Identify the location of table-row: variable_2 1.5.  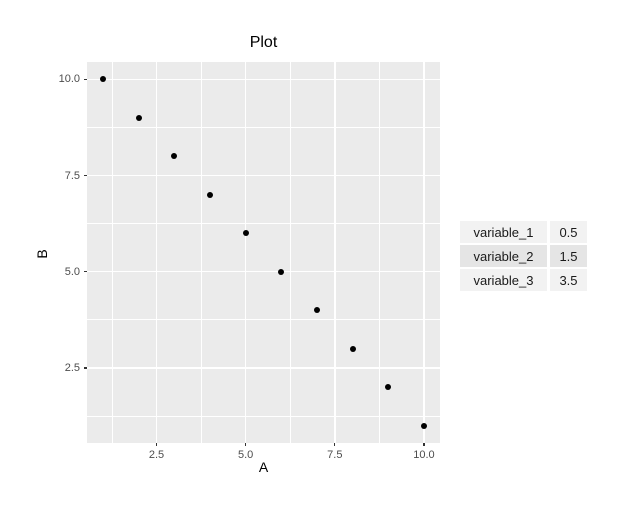
(523, 256).